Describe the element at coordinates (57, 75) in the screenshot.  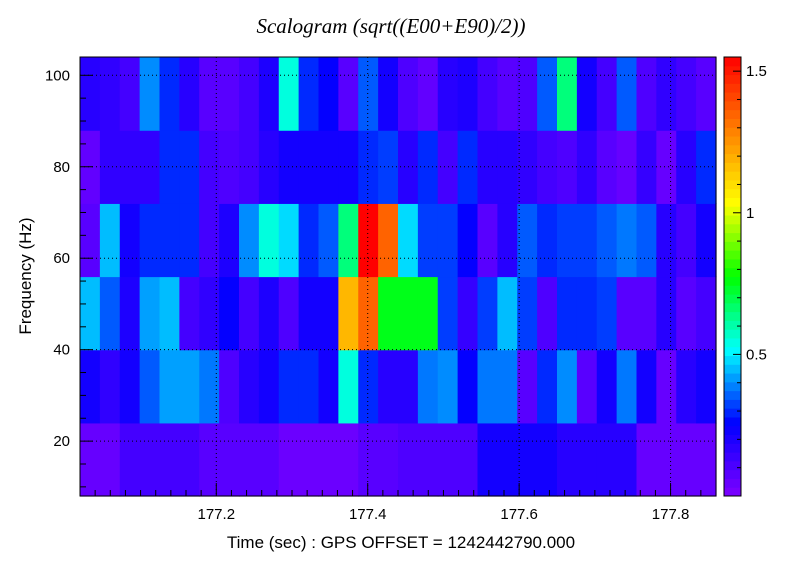
I see `y-tick-label-4: 100` at that location.